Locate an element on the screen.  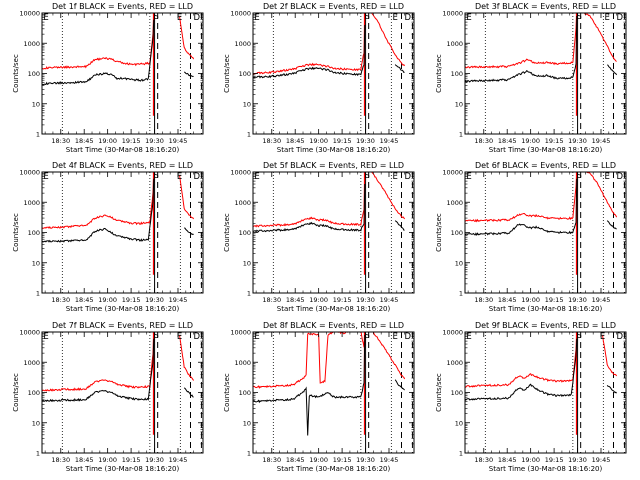
panel-title: Det 3f BLACK = Events, RED = LLD is located at coordinates (545, 6).